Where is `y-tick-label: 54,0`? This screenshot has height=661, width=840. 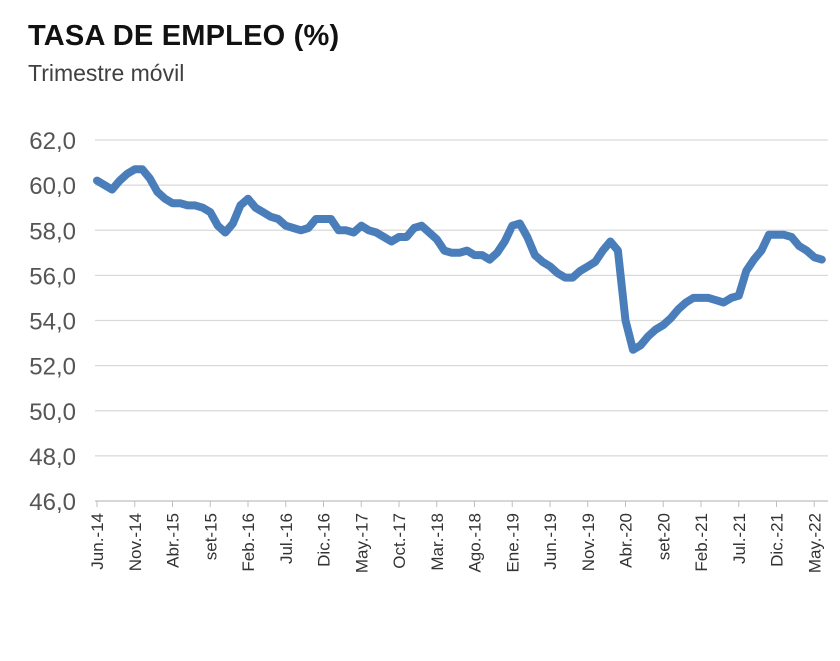
y-tick-label: 54,0 is located at coordinates (52, 322).